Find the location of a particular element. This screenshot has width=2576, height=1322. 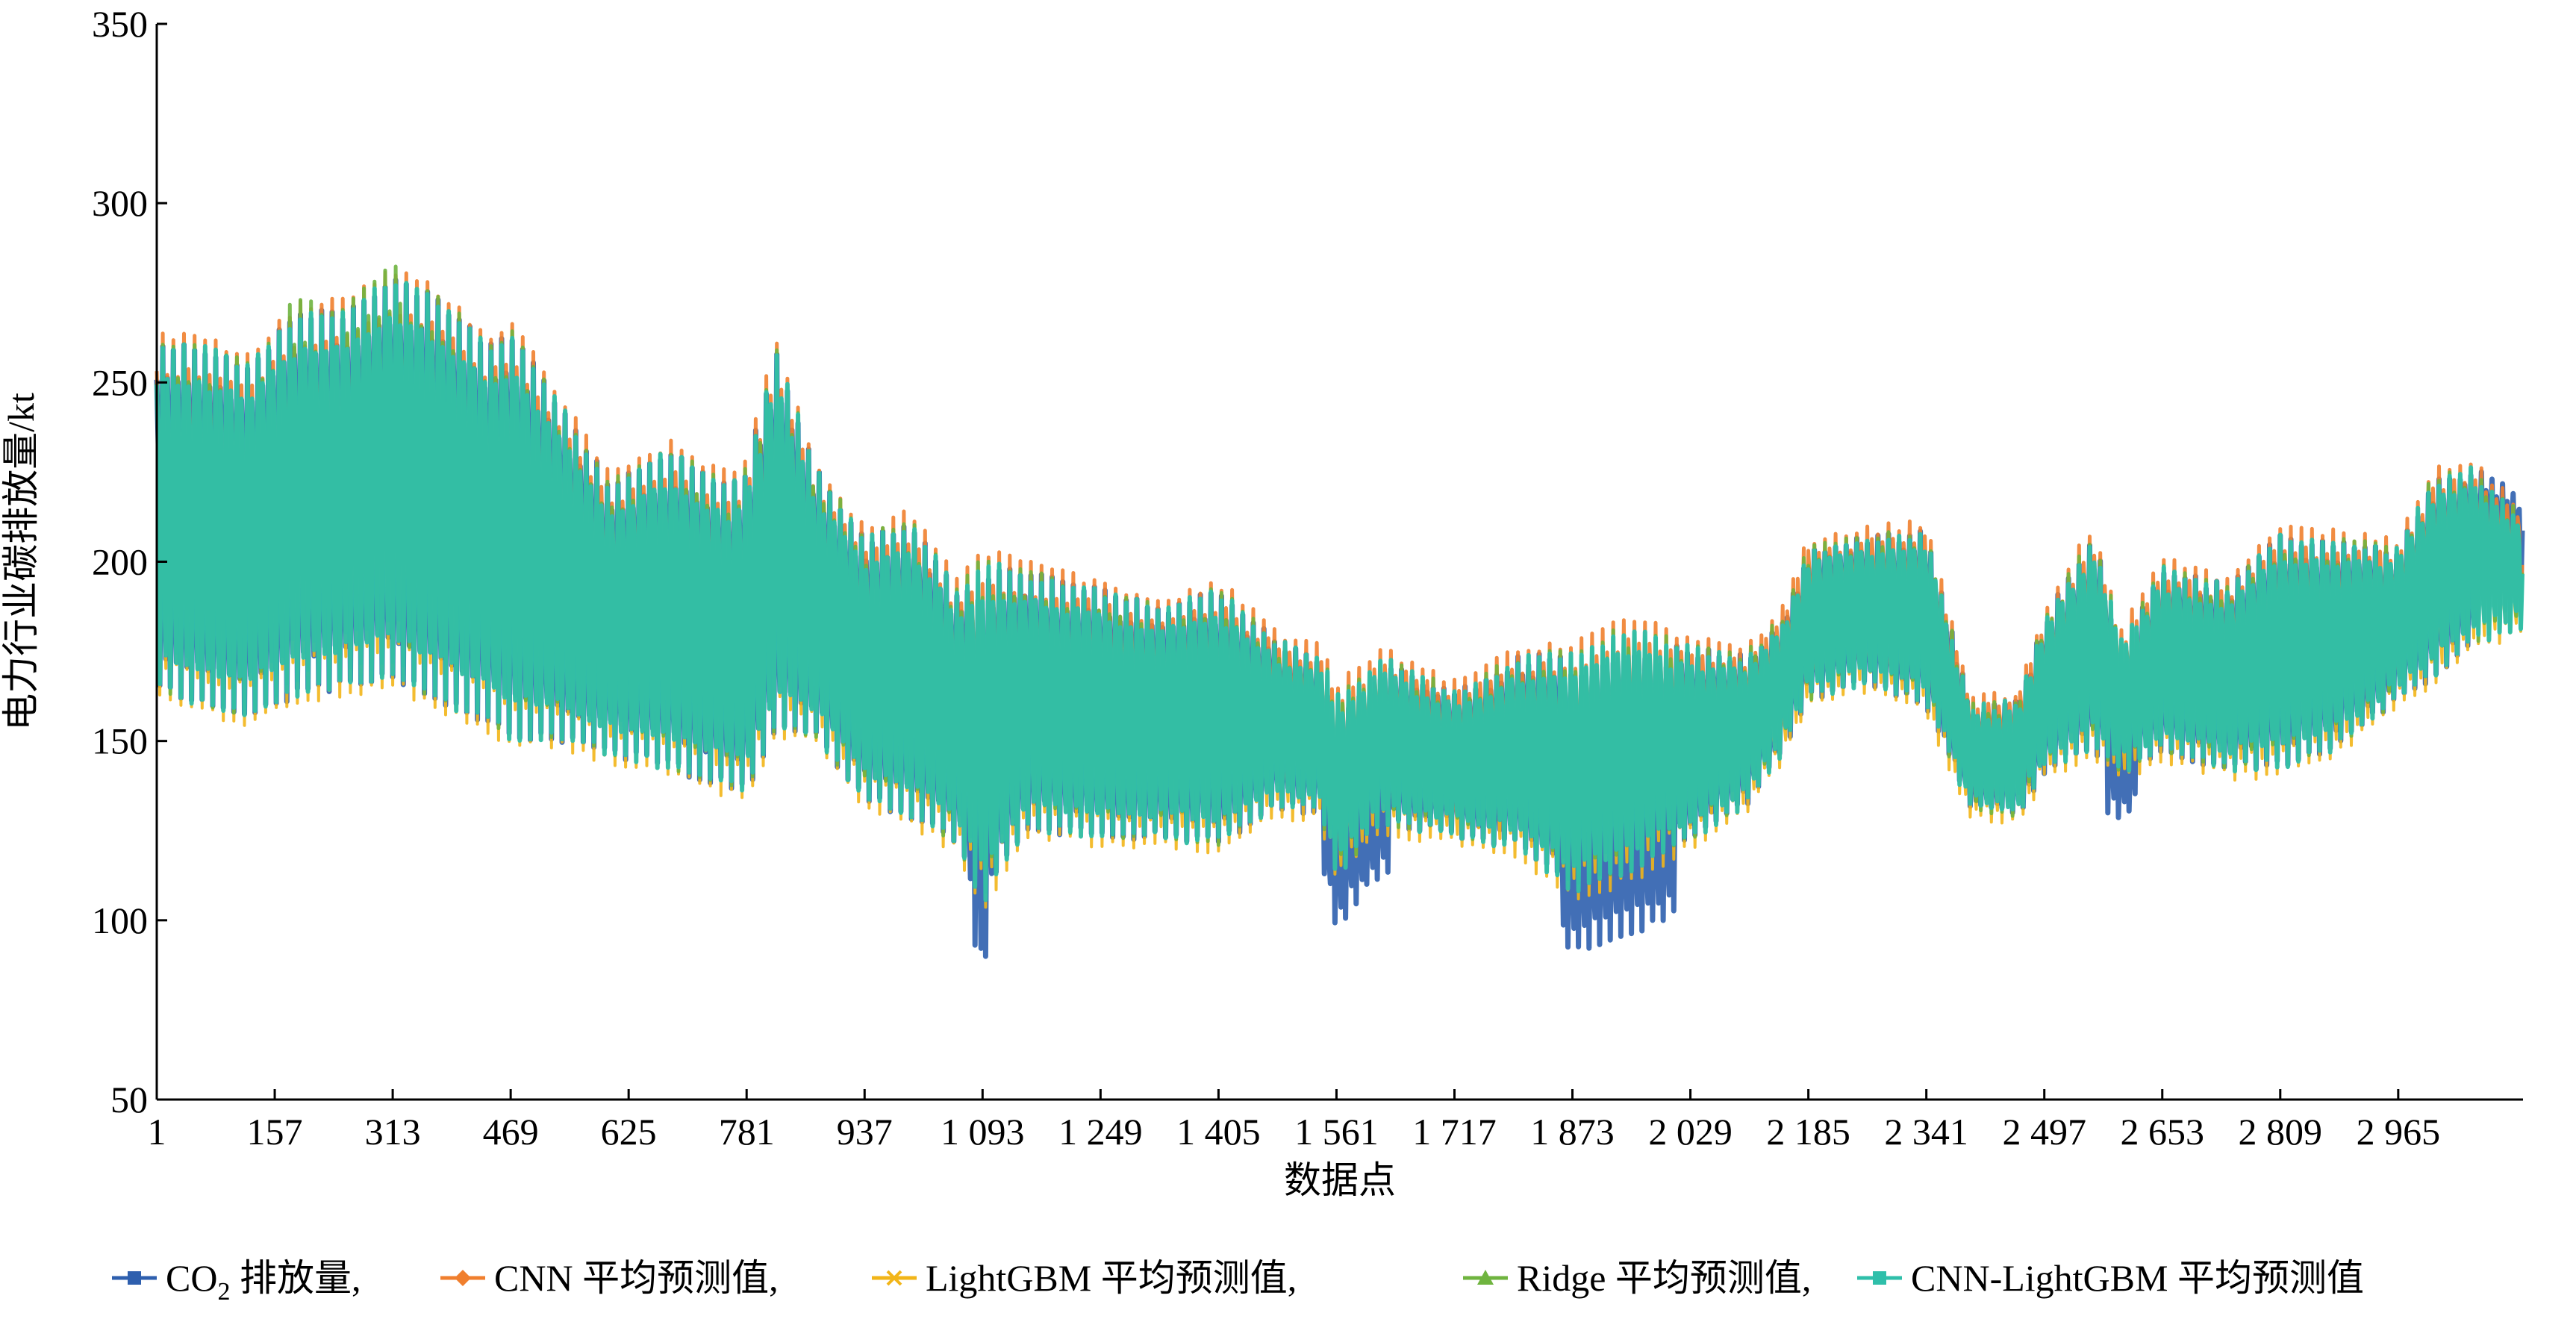

x-tick-label: 1 093 is located at coordinates (983, 1132).